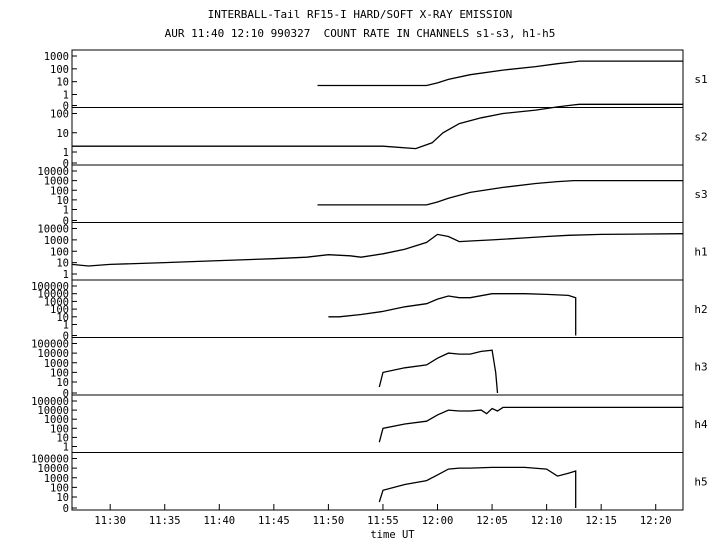 The image size is (720, 550). I want to click on y-tick-label-s3: 100, so click(59, 191).